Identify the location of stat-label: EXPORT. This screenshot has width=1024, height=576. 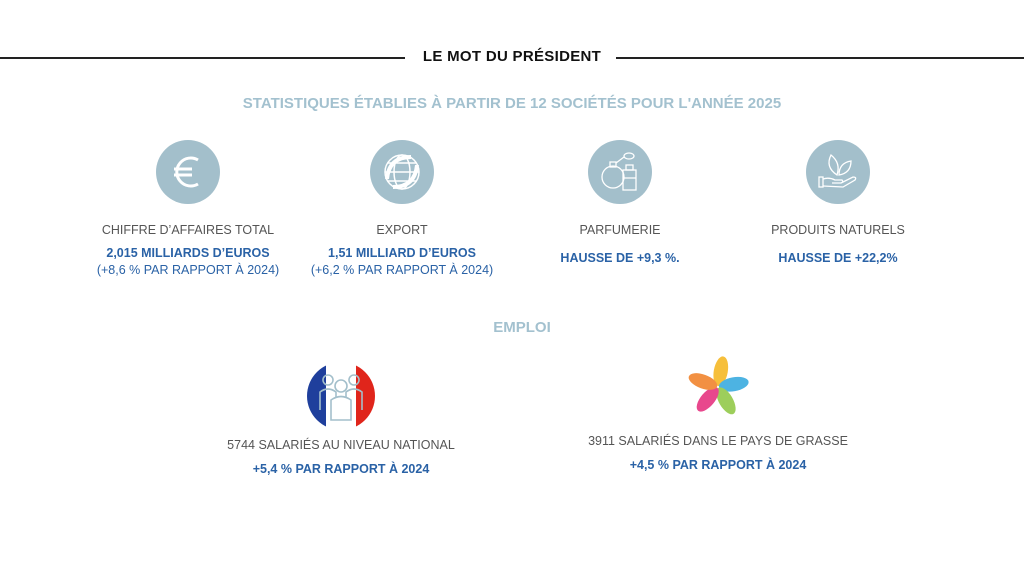
(402, 230).